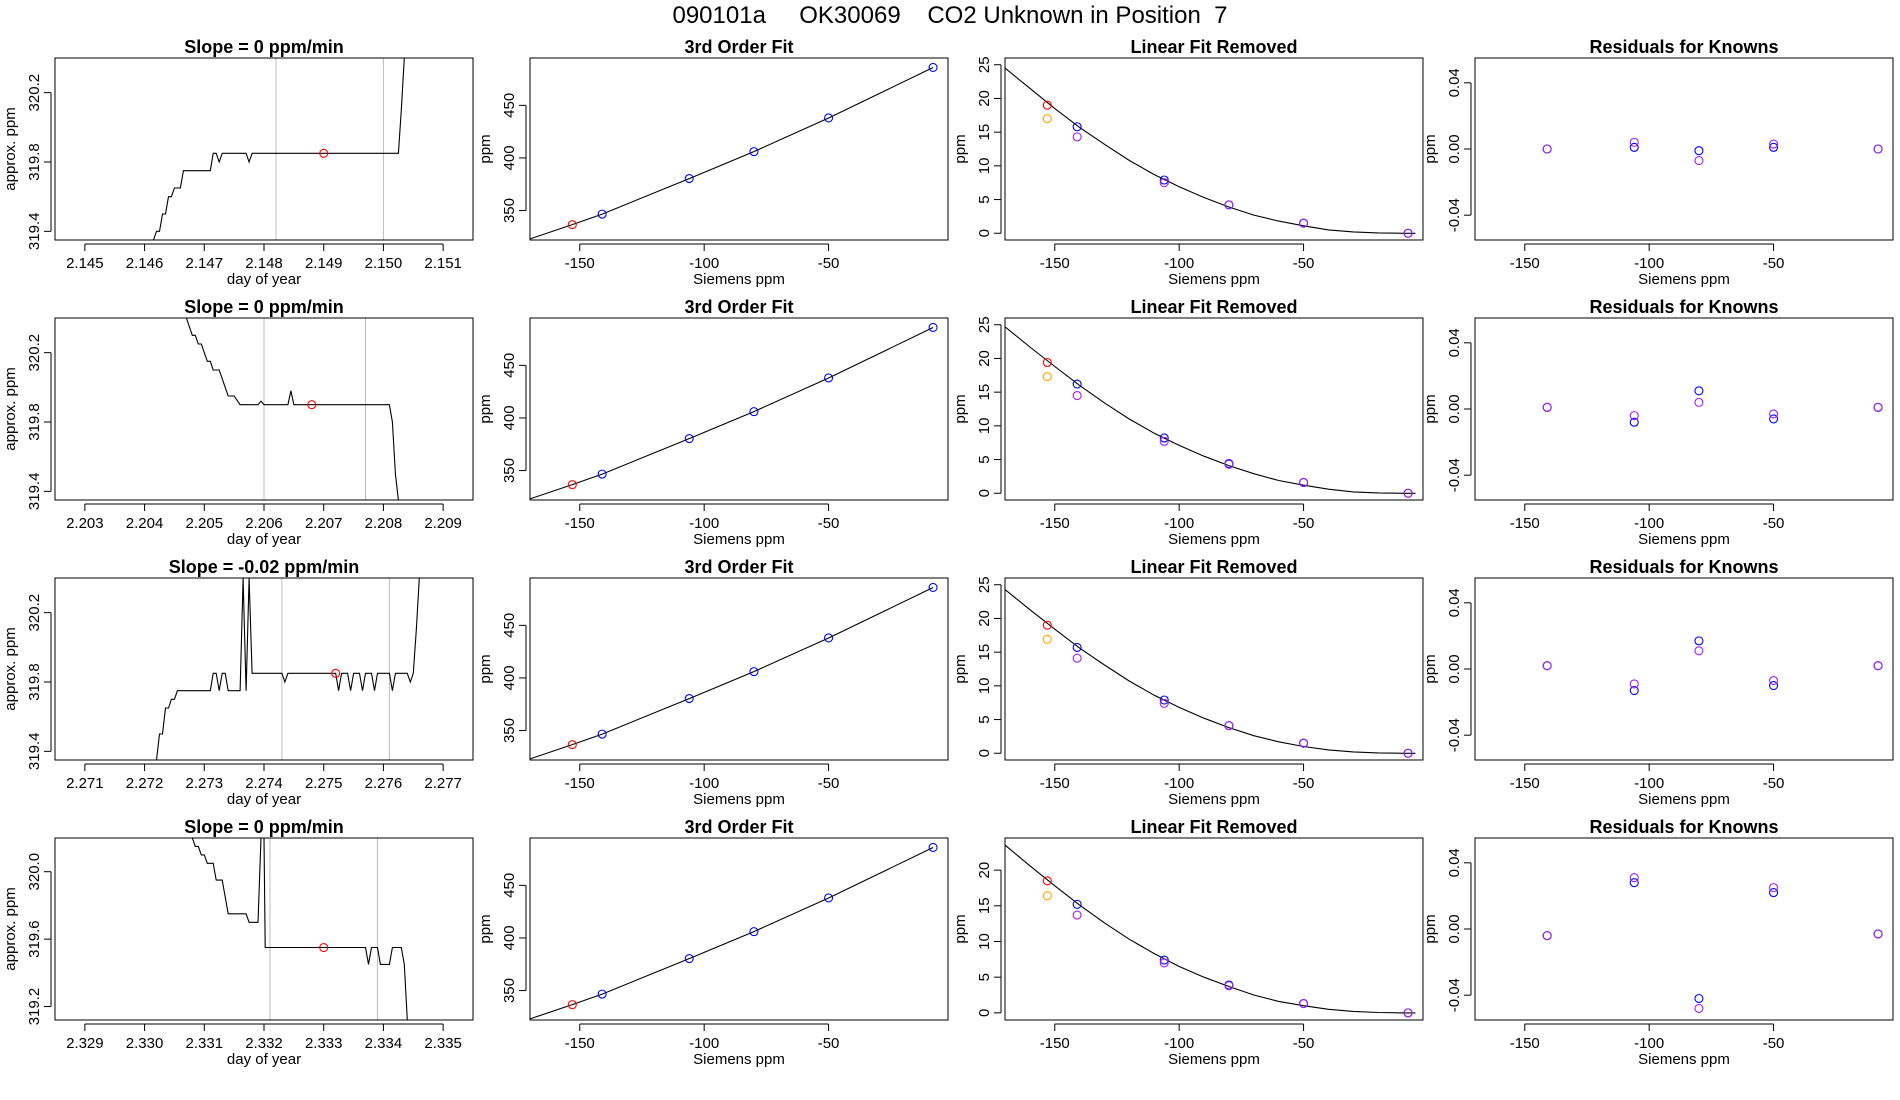 Image resolution: width=1900 pixels, height=1100 pixels. I want to click on panel-title: Linear Fit Removed, so click(1213, 307).